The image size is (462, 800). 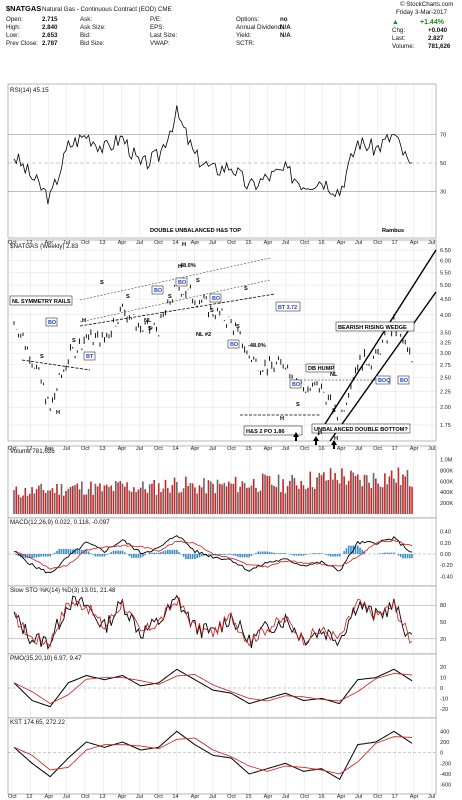 What do you see at coordinates (445, 393) in the screenshot?
I see `price-tick: 2.25` at bounding box center [445, 393].